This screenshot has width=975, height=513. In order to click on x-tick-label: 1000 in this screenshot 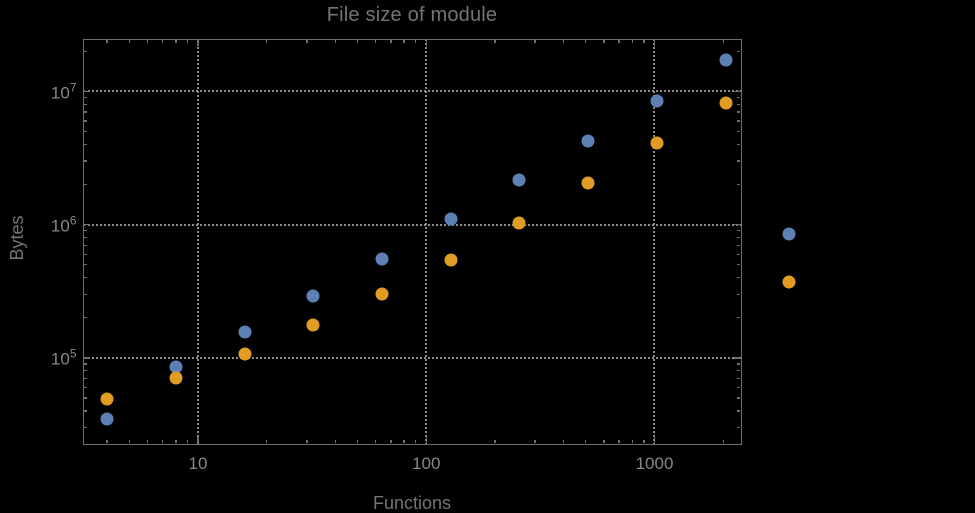, I will do `click(654, 463)`.